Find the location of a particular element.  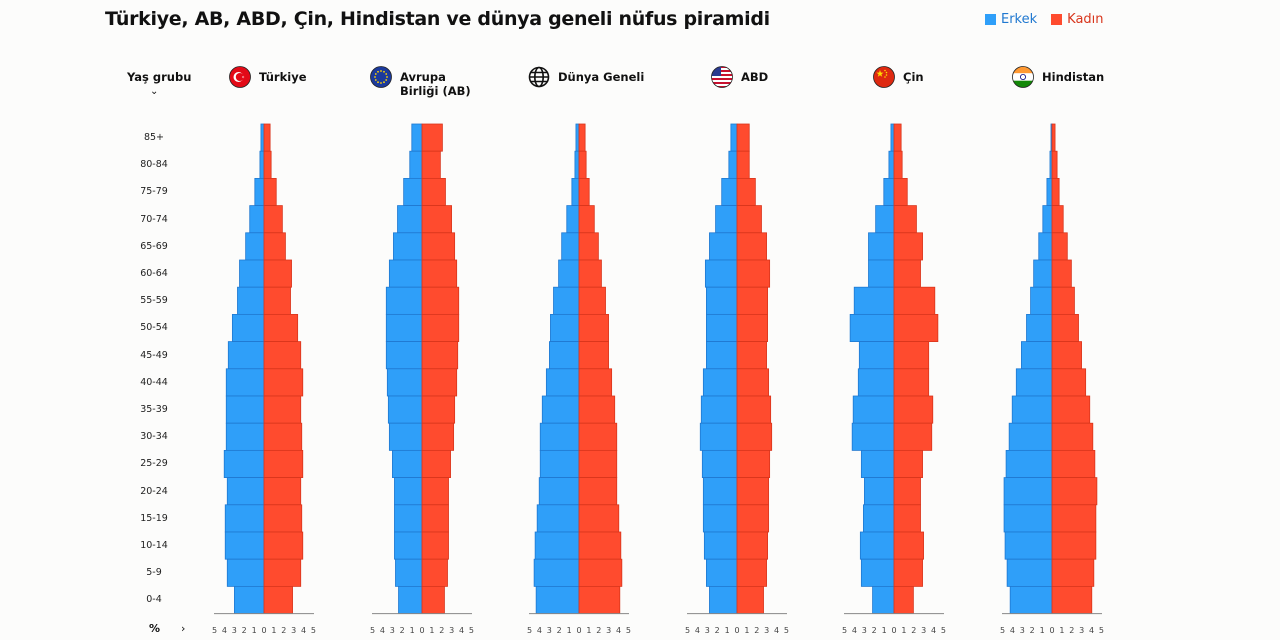

chevron-right-icon: › is located at coordinates (183, 628).